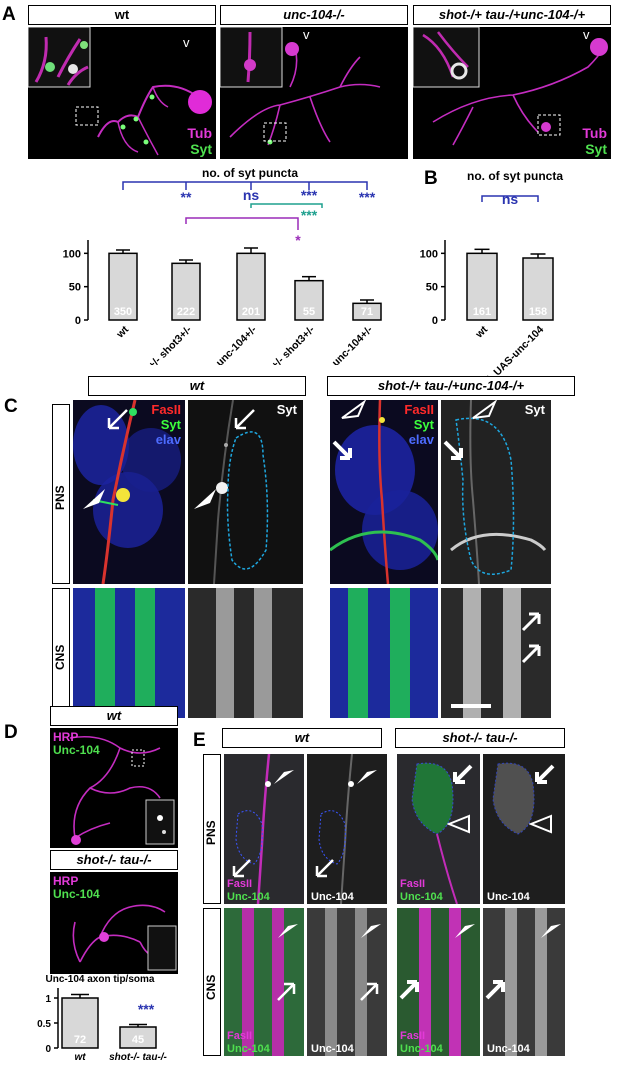 Image resolution: width=617 pixels, height=1080 pixels. I want to click on category-label: tau+/- shot3+/-, so click(165, 344).